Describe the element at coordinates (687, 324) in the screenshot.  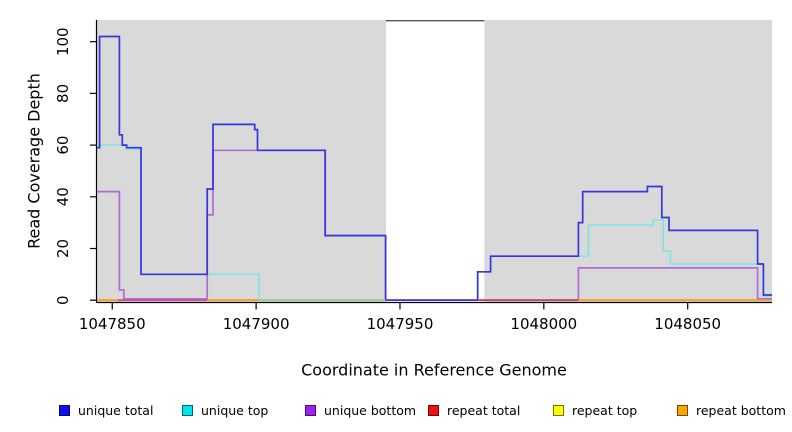
I see `x-tick-label: 1048050` at that location.